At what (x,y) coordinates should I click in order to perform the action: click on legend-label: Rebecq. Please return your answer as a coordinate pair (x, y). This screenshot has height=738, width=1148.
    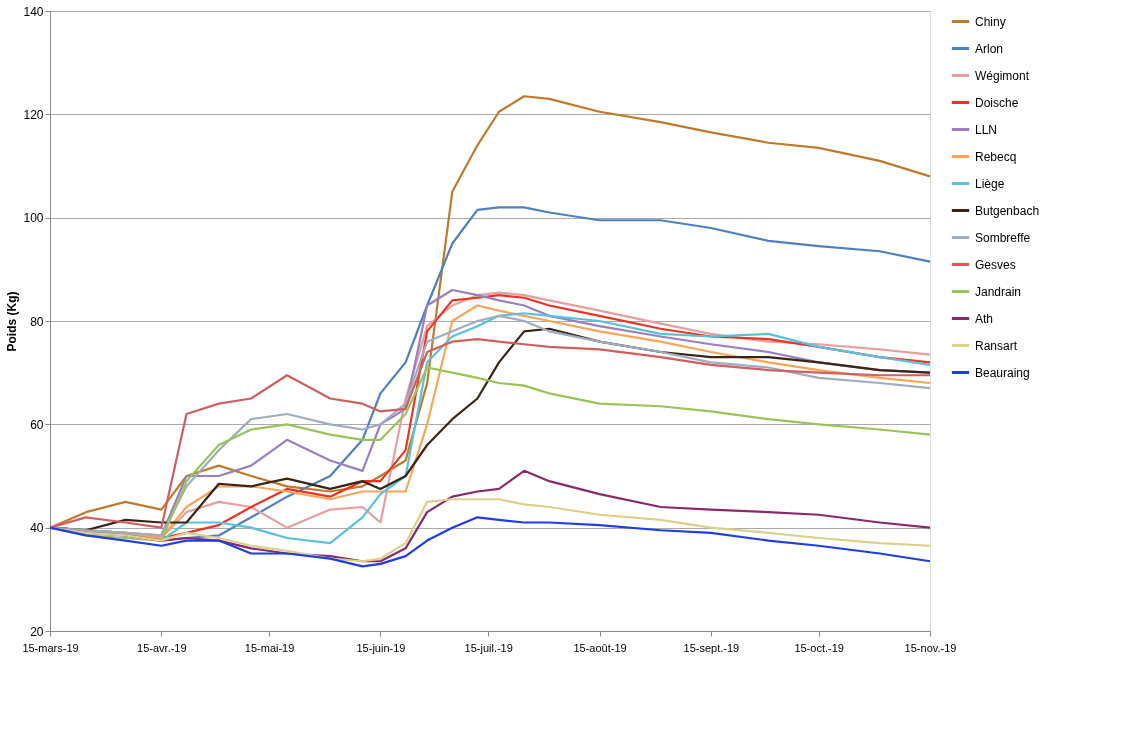
    Looking at the image, I should click on (996, 156).